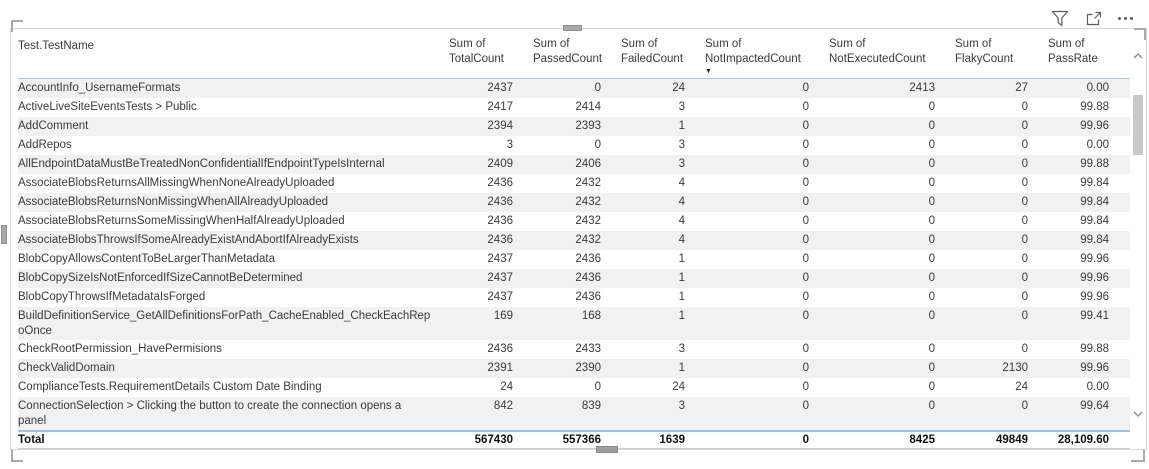 The width and height of the screenshot is (1149, 469). What do you see at coordinates (1138, 239) in the screenshot?
I see `vertical-scrollbar` at bounding box center [1138, 239].